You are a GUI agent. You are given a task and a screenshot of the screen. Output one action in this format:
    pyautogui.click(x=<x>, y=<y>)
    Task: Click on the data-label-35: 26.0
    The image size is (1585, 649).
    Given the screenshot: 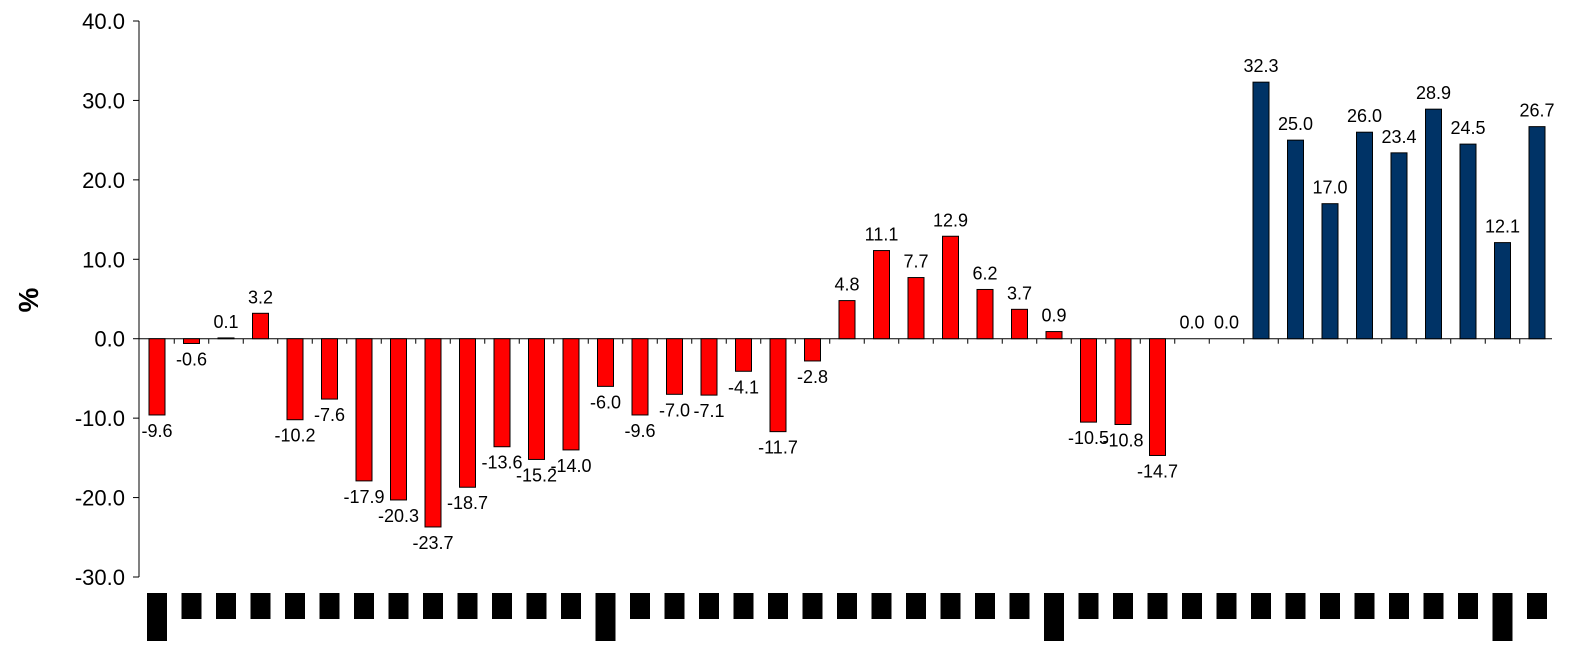 What is the action you would take?
    pyautogui.click(x=1364, y=116)
    